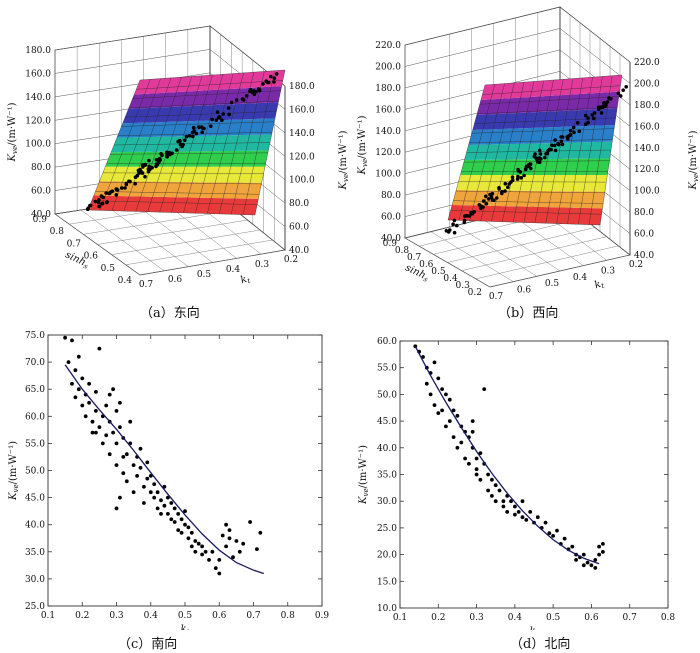 The width and height of the screenshot is (700, 653). Describe the element at coordinates (40, 220) in the screenshot. I see `y-tick-label: 0.9` at that location.